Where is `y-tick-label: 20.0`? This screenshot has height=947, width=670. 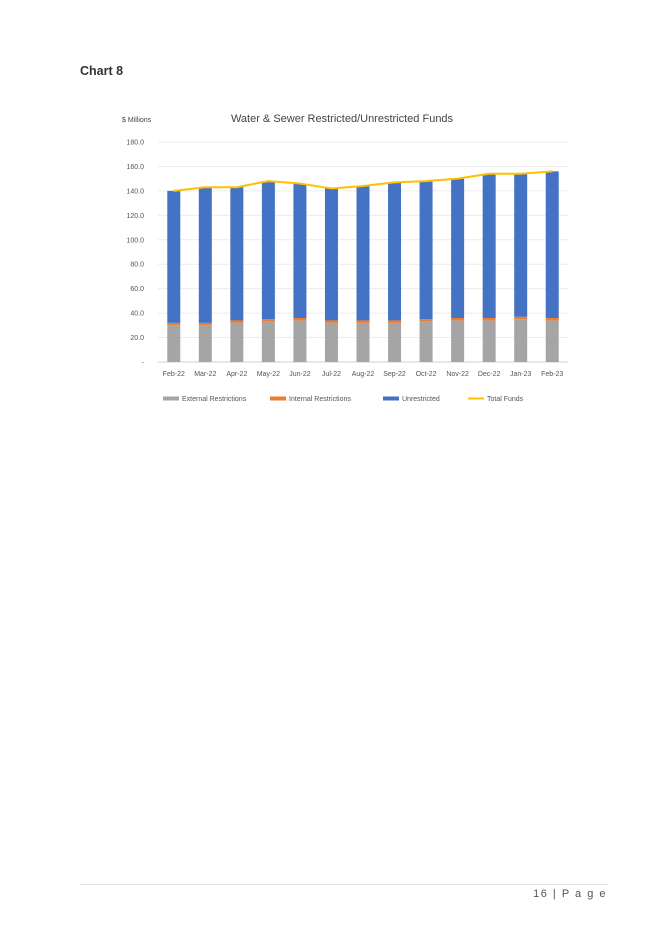
y-tick-label: 20.0 is located at coordinates (137, 338).